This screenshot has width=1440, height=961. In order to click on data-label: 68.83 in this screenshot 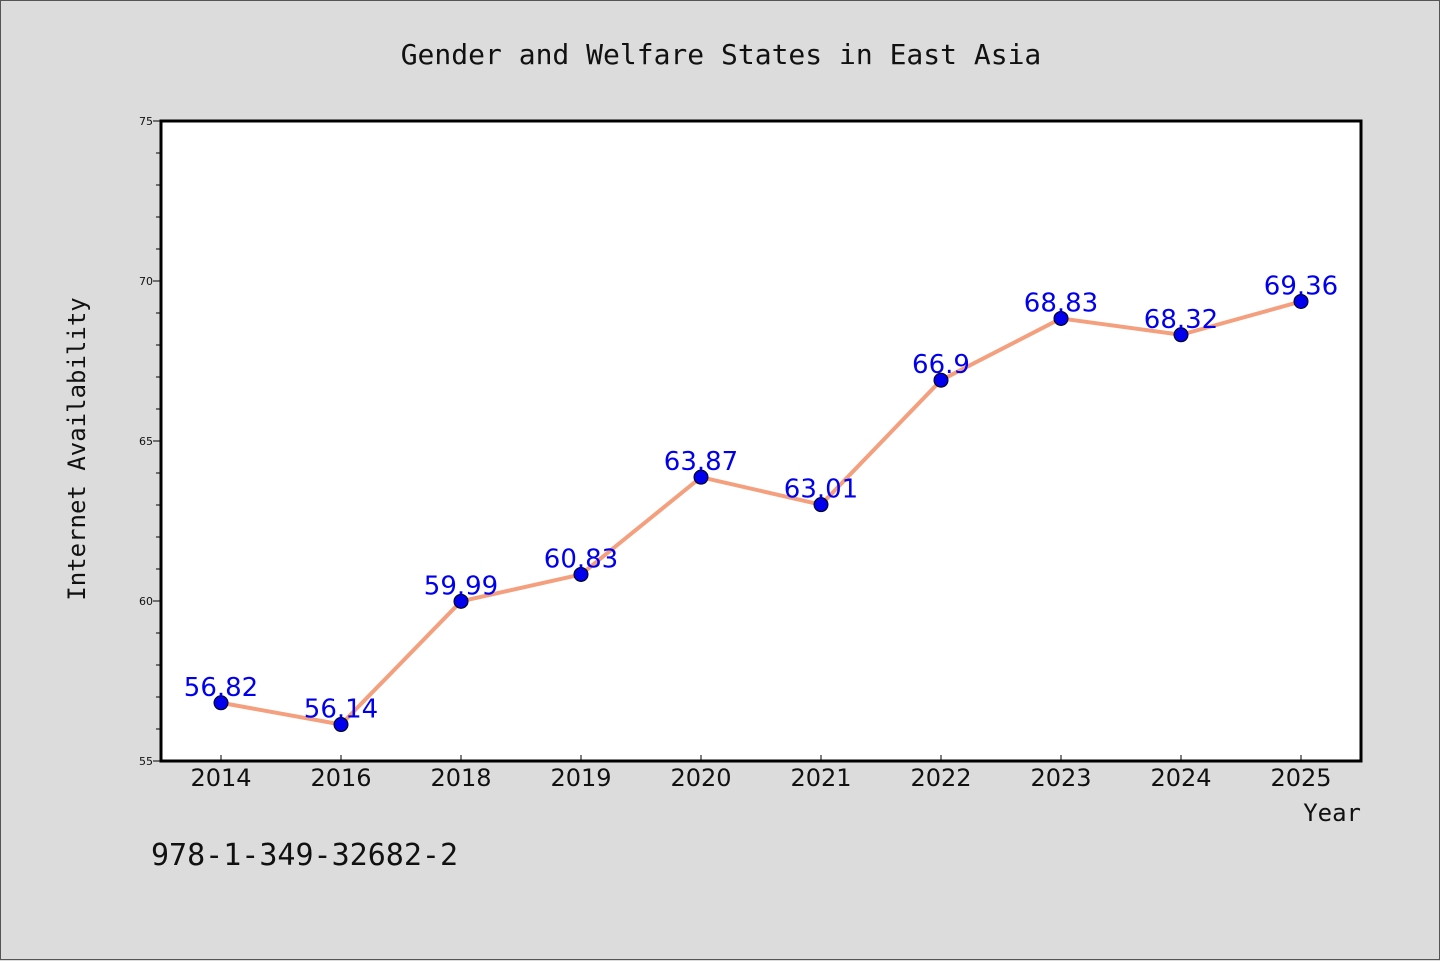, I will do `click(1061, 303)`.